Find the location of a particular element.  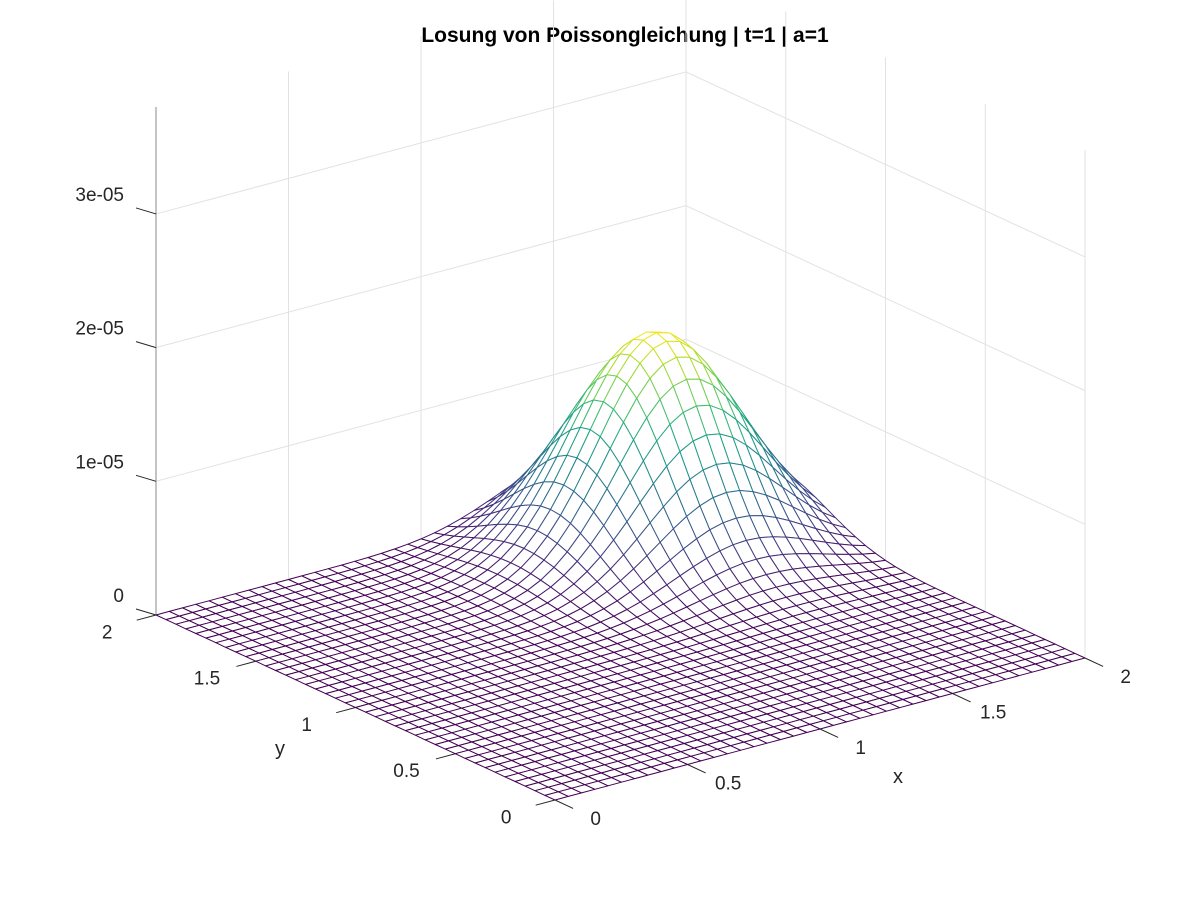

y-tick-label: 2 is located at coordinates (107, 632).